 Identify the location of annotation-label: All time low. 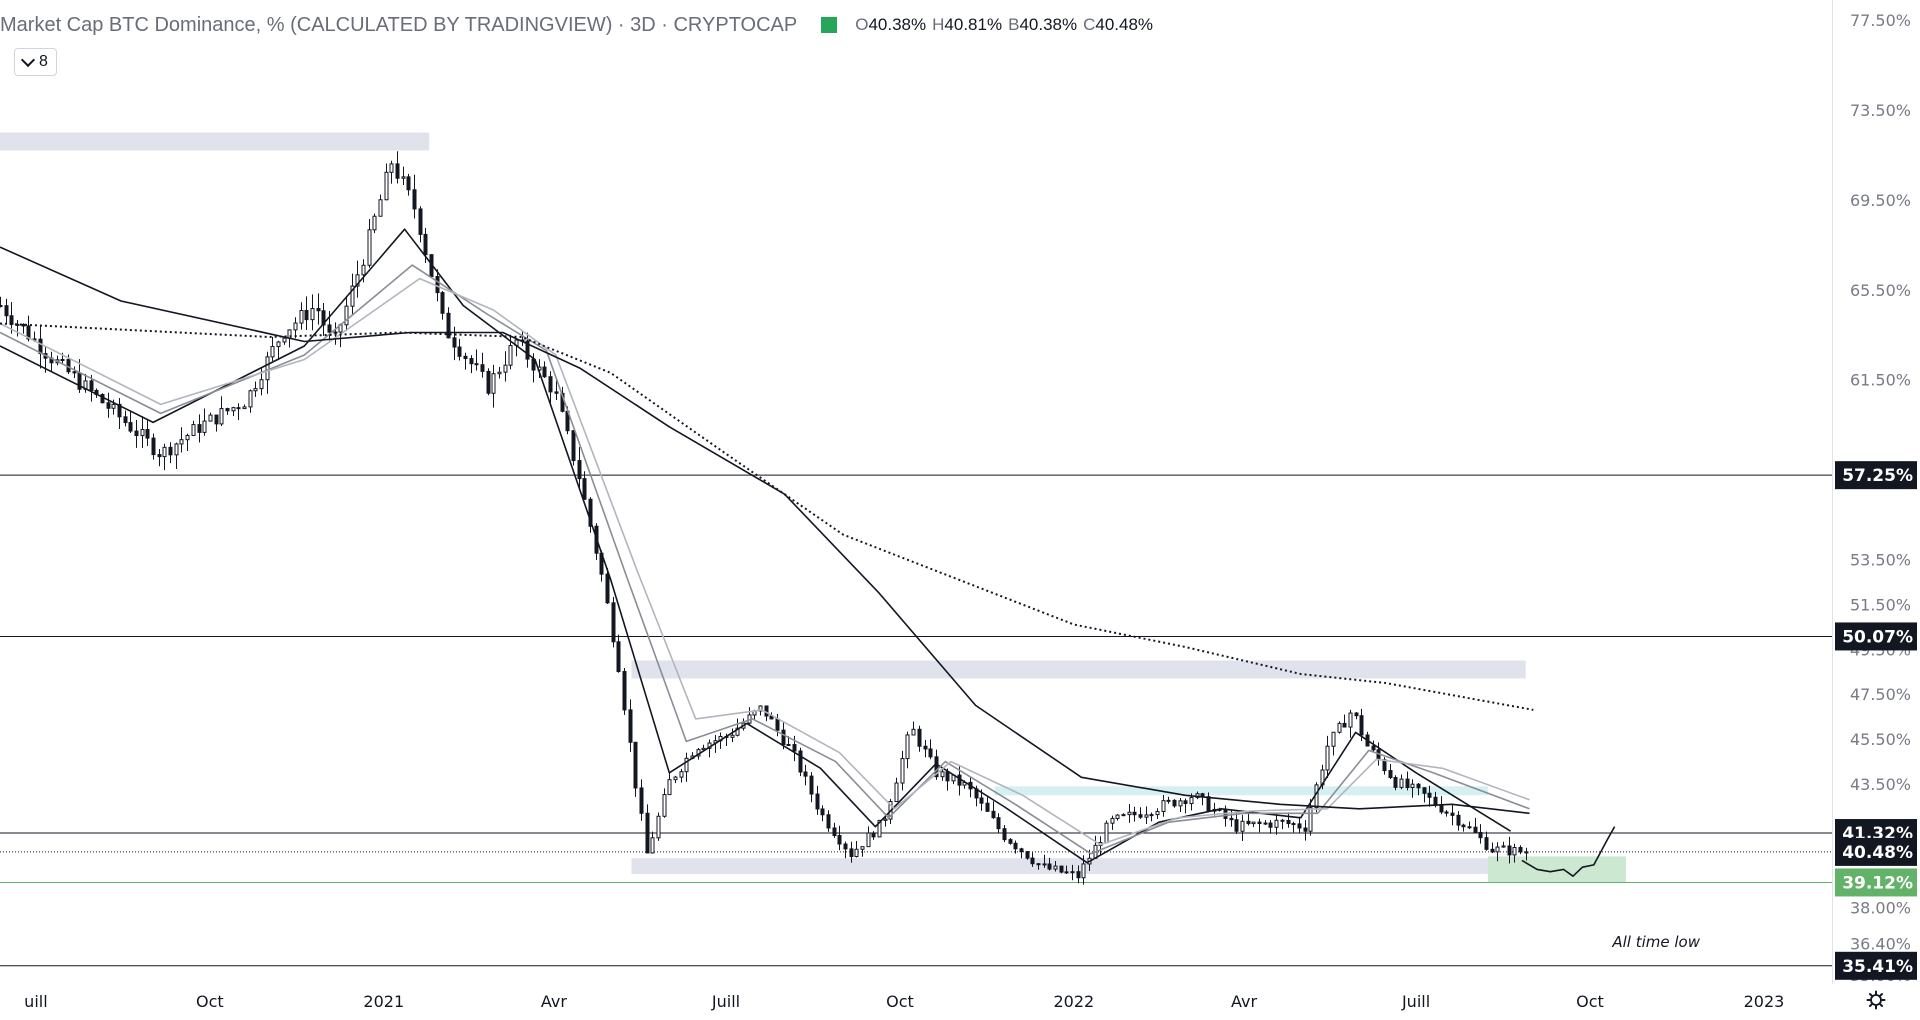
(1655, 942).